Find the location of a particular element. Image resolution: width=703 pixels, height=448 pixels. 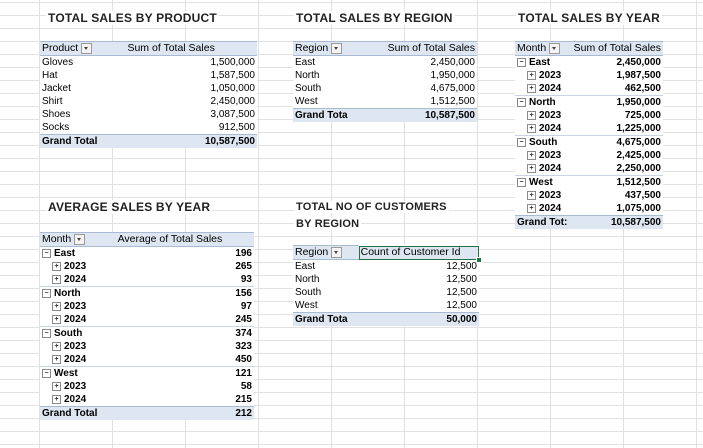

pivot-row: North 12,500 is located at coordinates (386, 279).